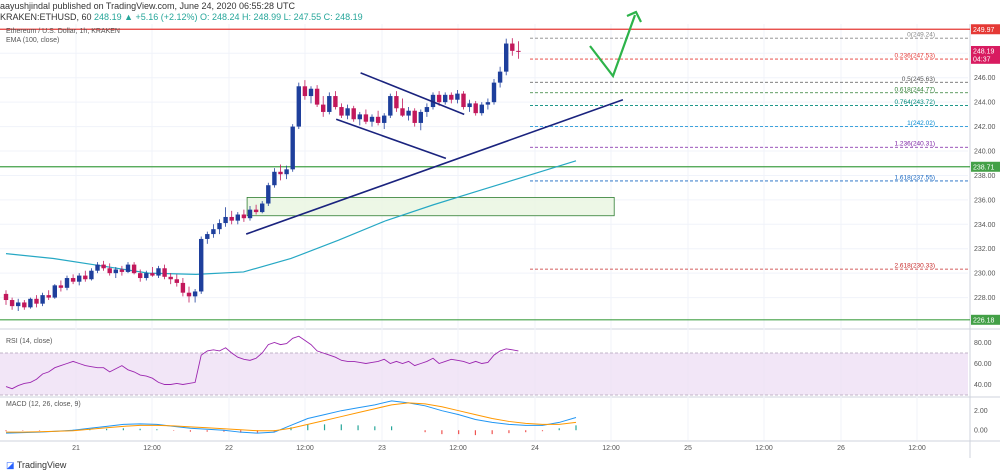 This screenshot has height=474, width=1000. Describe the element at coordinates (915, 56) in the screenshot. I see `fib-level-label: 0.236(247.53)` at that location.